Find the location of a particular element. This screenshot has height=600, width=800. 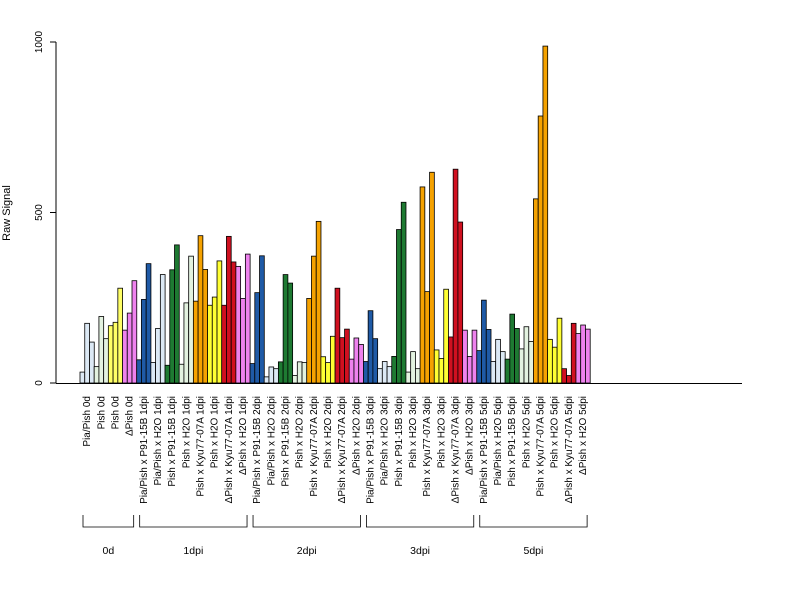

x-tick-label: Pish x P91-15B 1dpi is located at coordinates (172, 441).